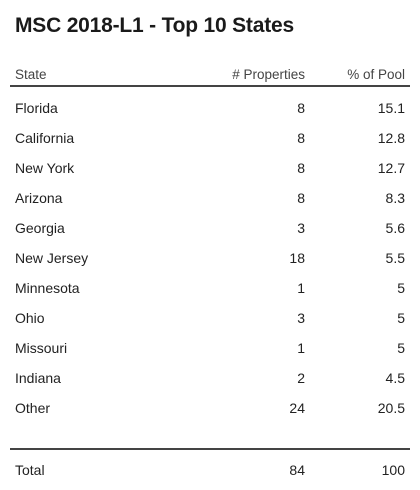 Image resolution: width=420 pixels, height=490 pixels. Describe the element at coordinates (210, 75) in the screenshot. I see `table-header: State # Properties % of Pool` at that location.